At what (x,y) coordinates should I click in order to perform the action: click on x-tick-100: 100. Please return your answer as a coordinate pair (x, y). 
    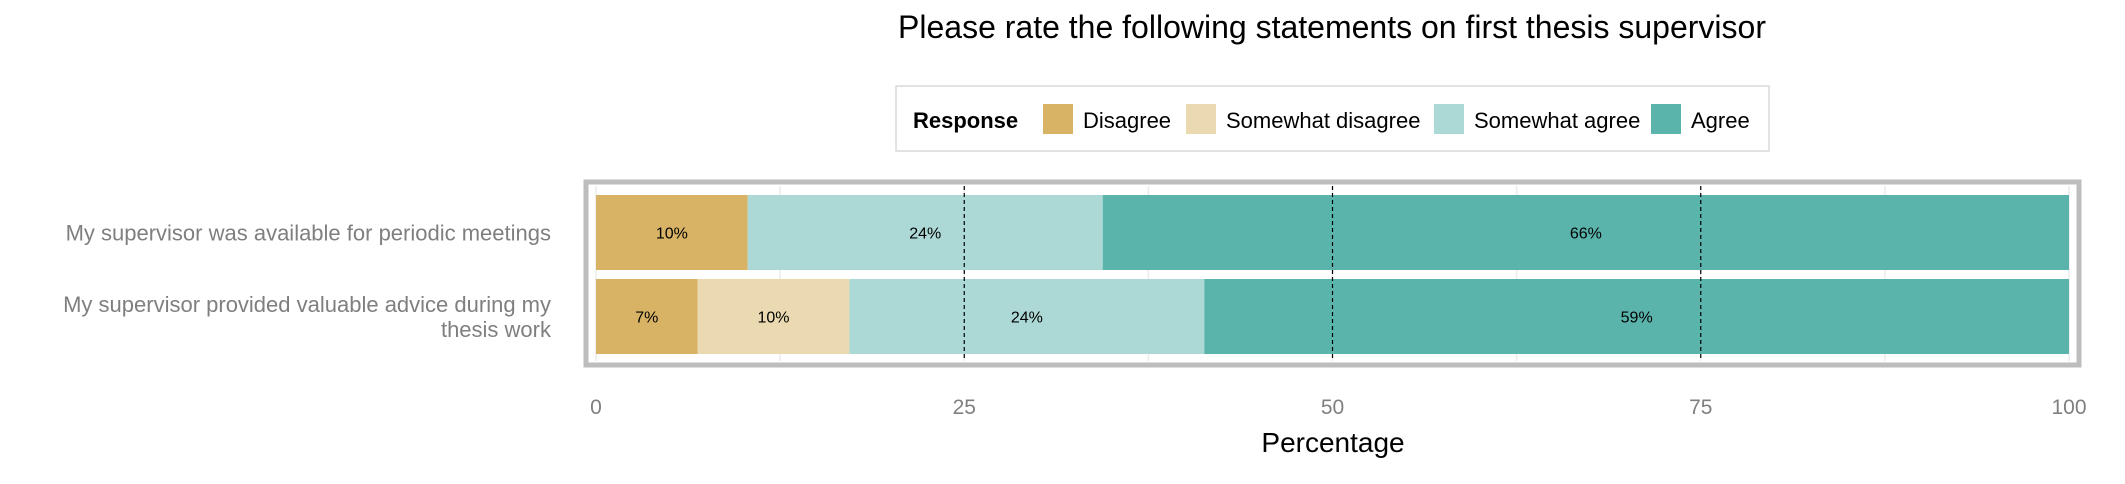
    Looking at the image, I should click on (2068, 407).